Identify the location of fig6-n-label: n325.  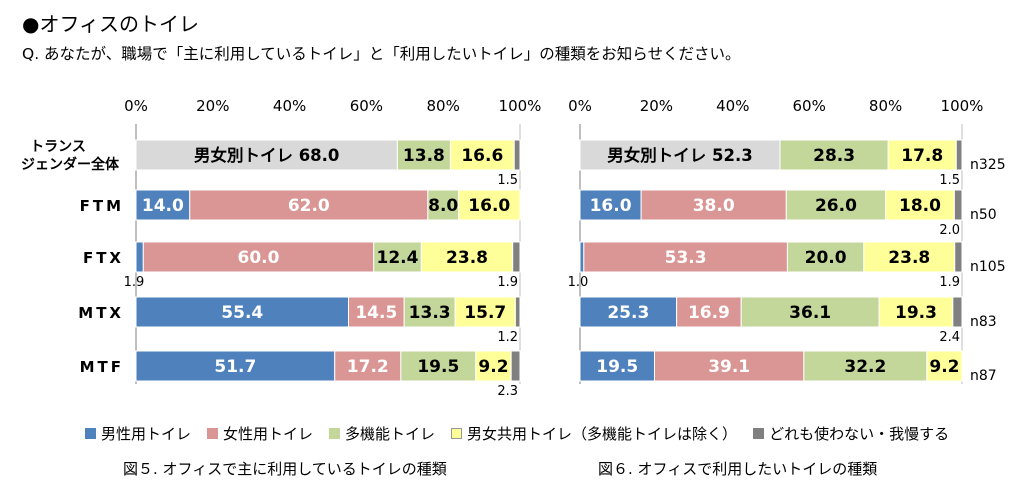
(988, 165).